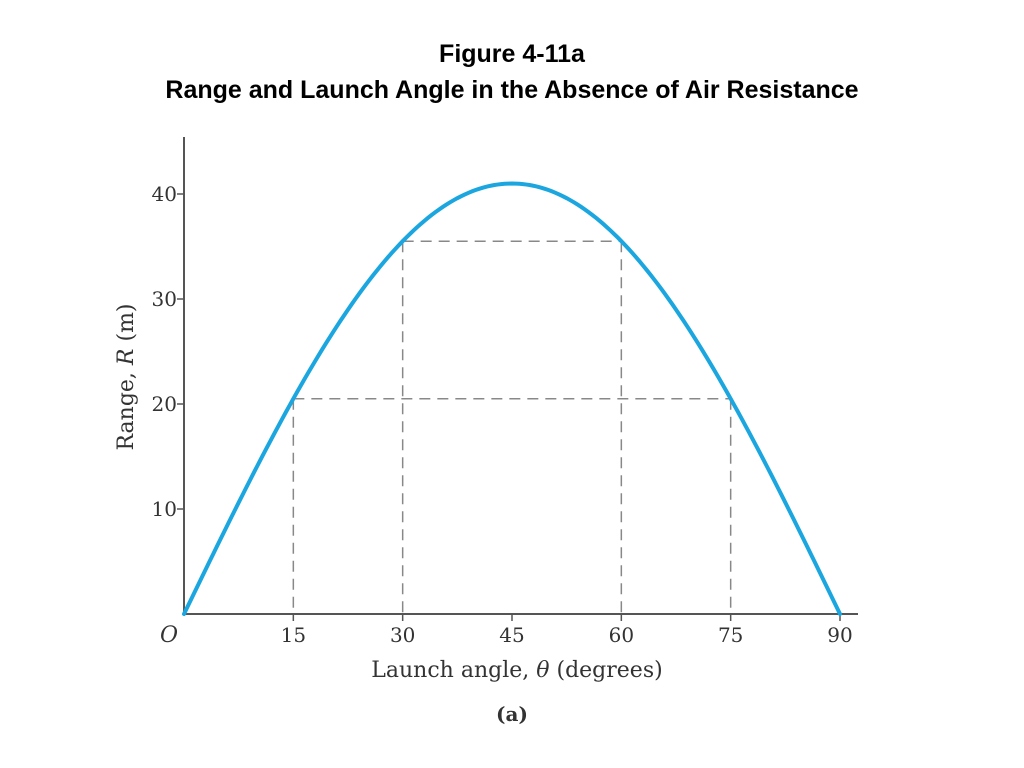 The width and height of the screenshot is (1024, 768). Describe the element at coordinates (839, 635) in the screenshot. I see `x-tick-label-90: 90` at that location.